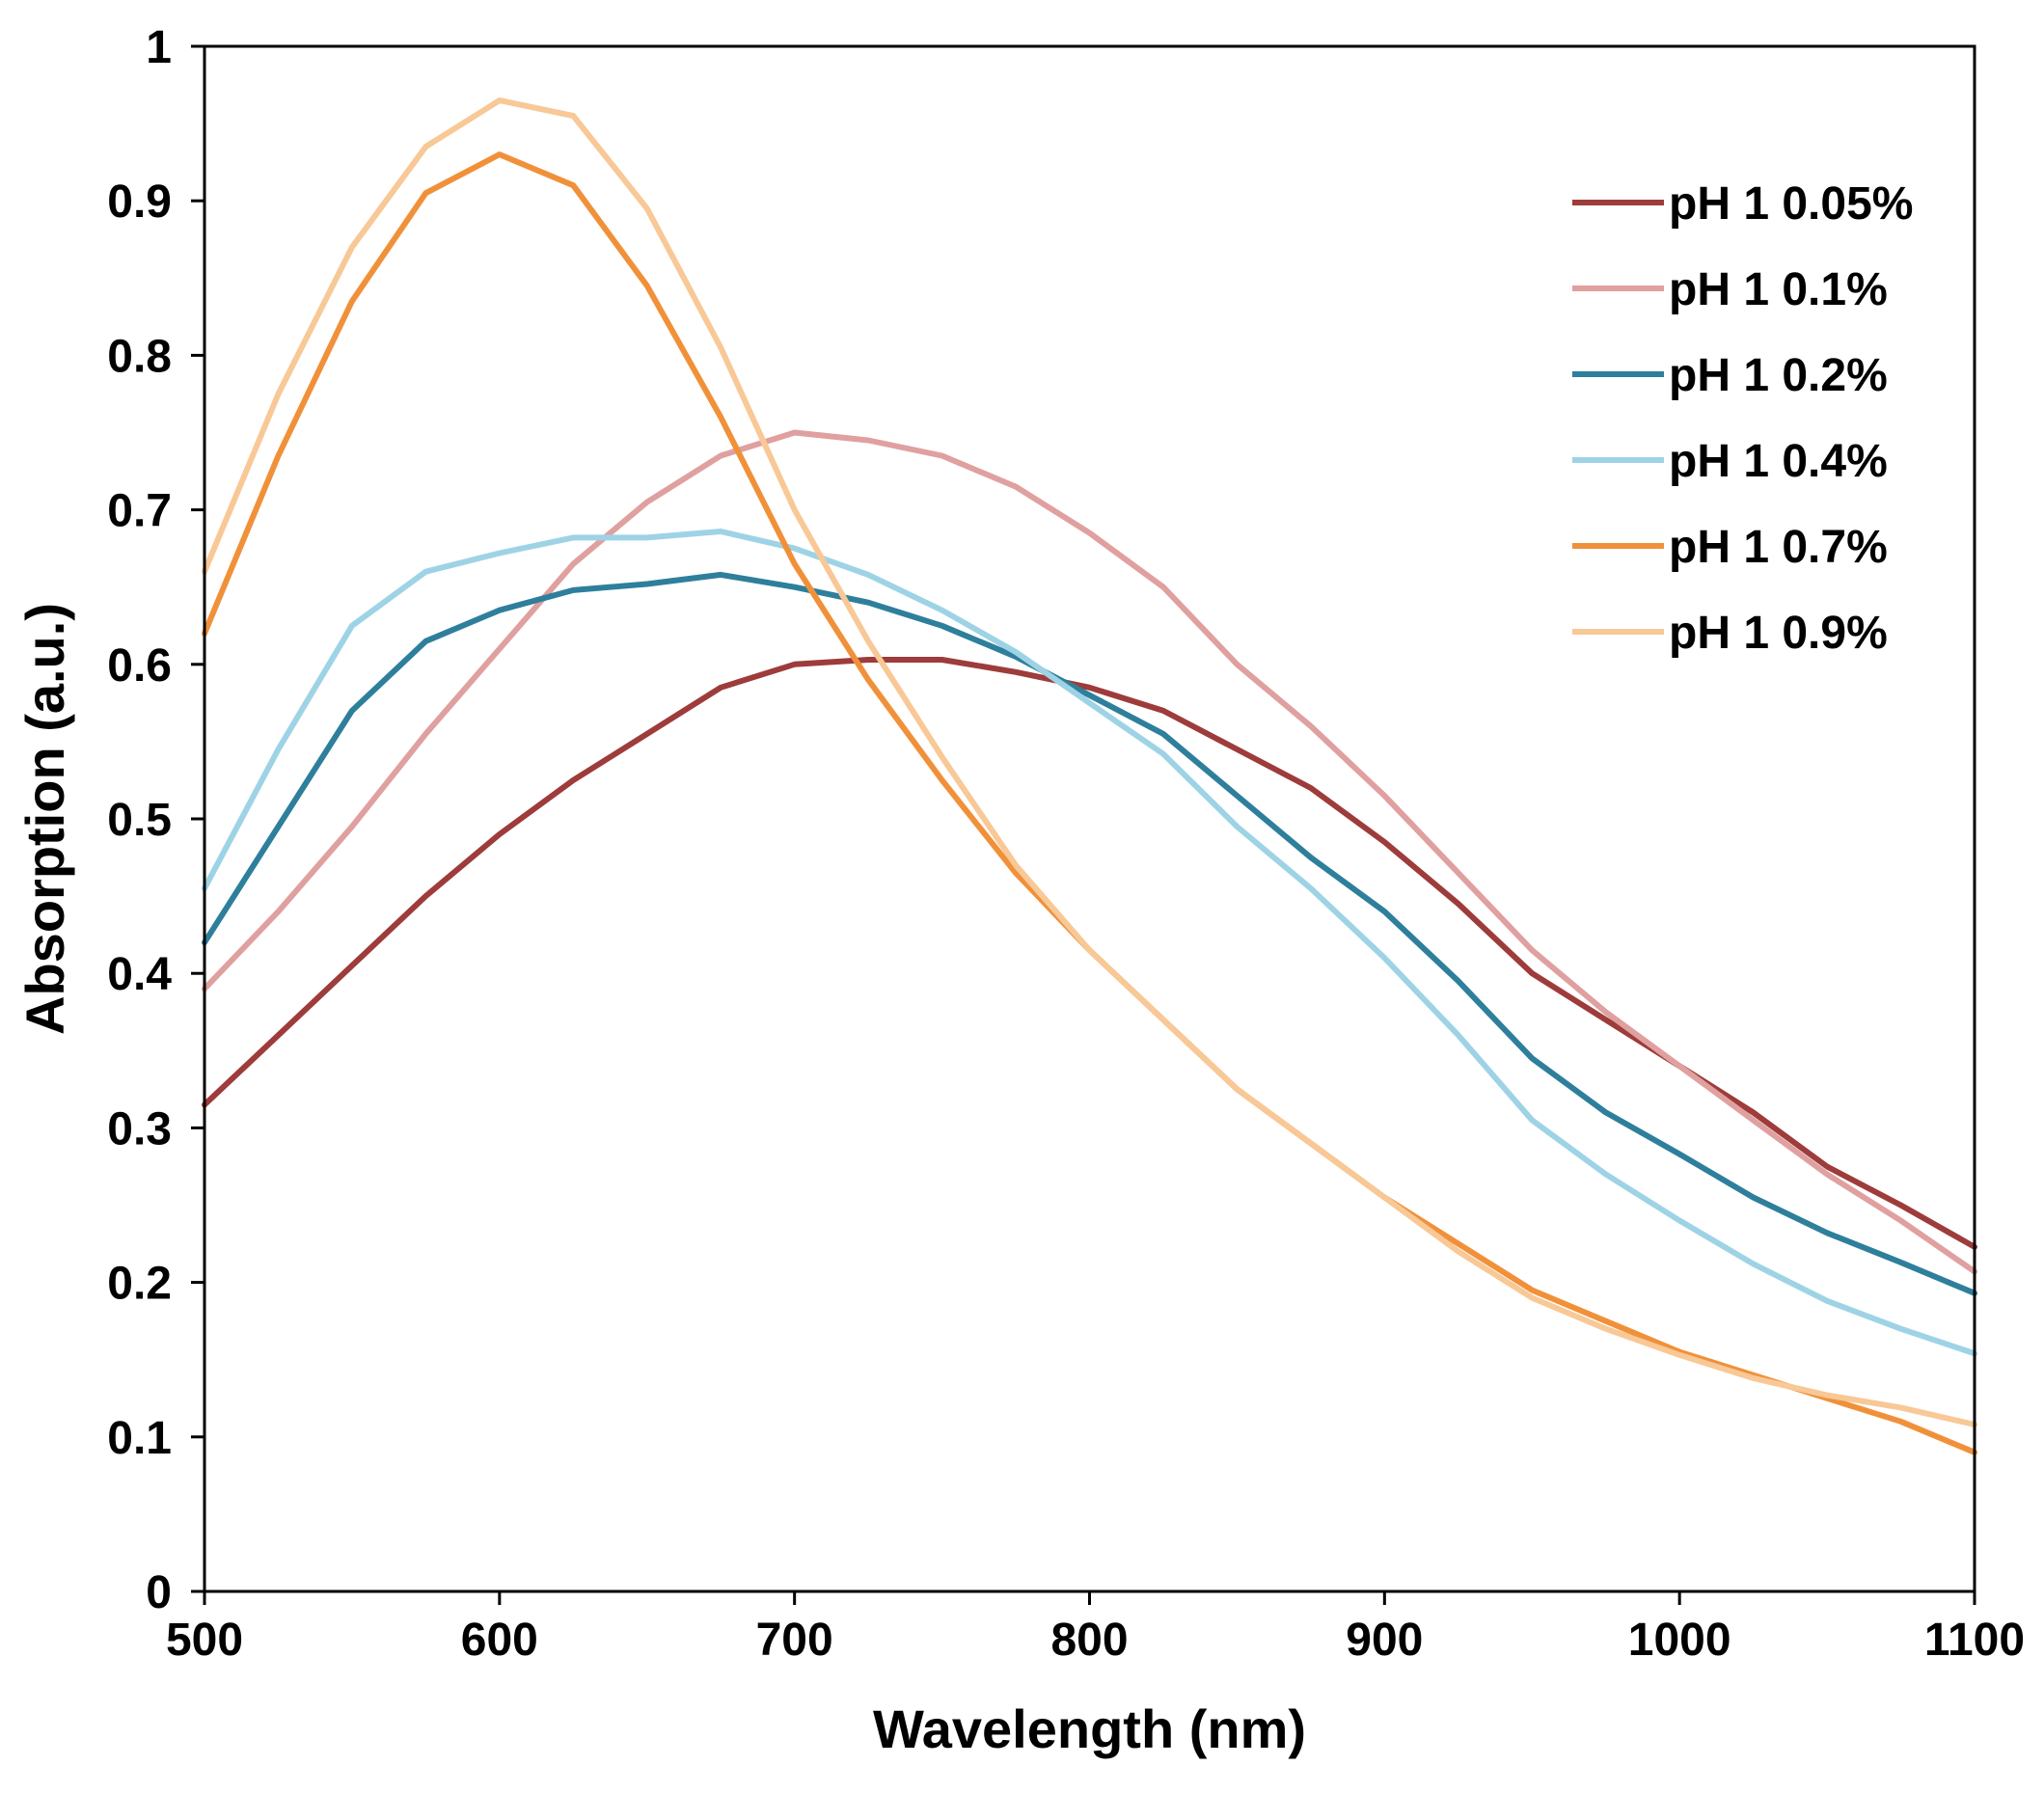 The height and width of the screenshot is (1793, 2044). What do you see at coordinates (139, 1438) in the screenshot?
I see `y-tick-label: 0.1` at bounding box center [139, 1438].